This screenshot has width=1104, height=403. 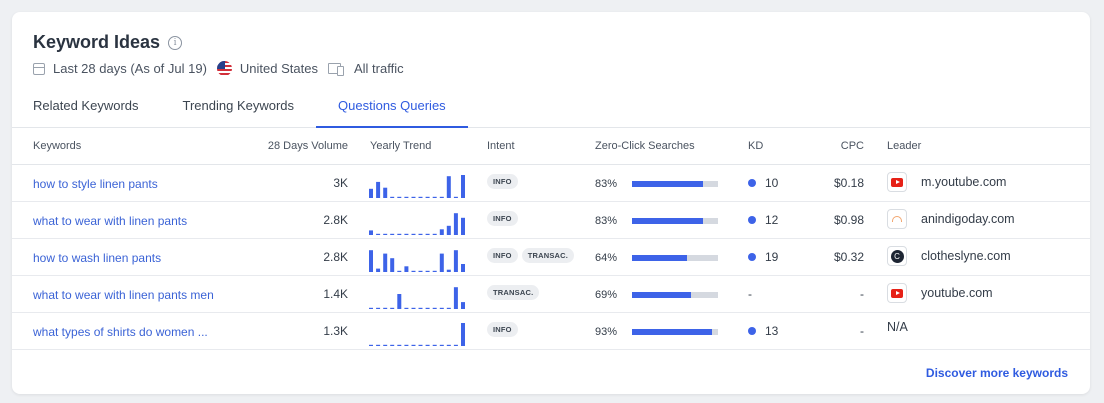 I want to click on date-range-filter: Last 28 days (As of Jul 19), so click(x=120, y=68).